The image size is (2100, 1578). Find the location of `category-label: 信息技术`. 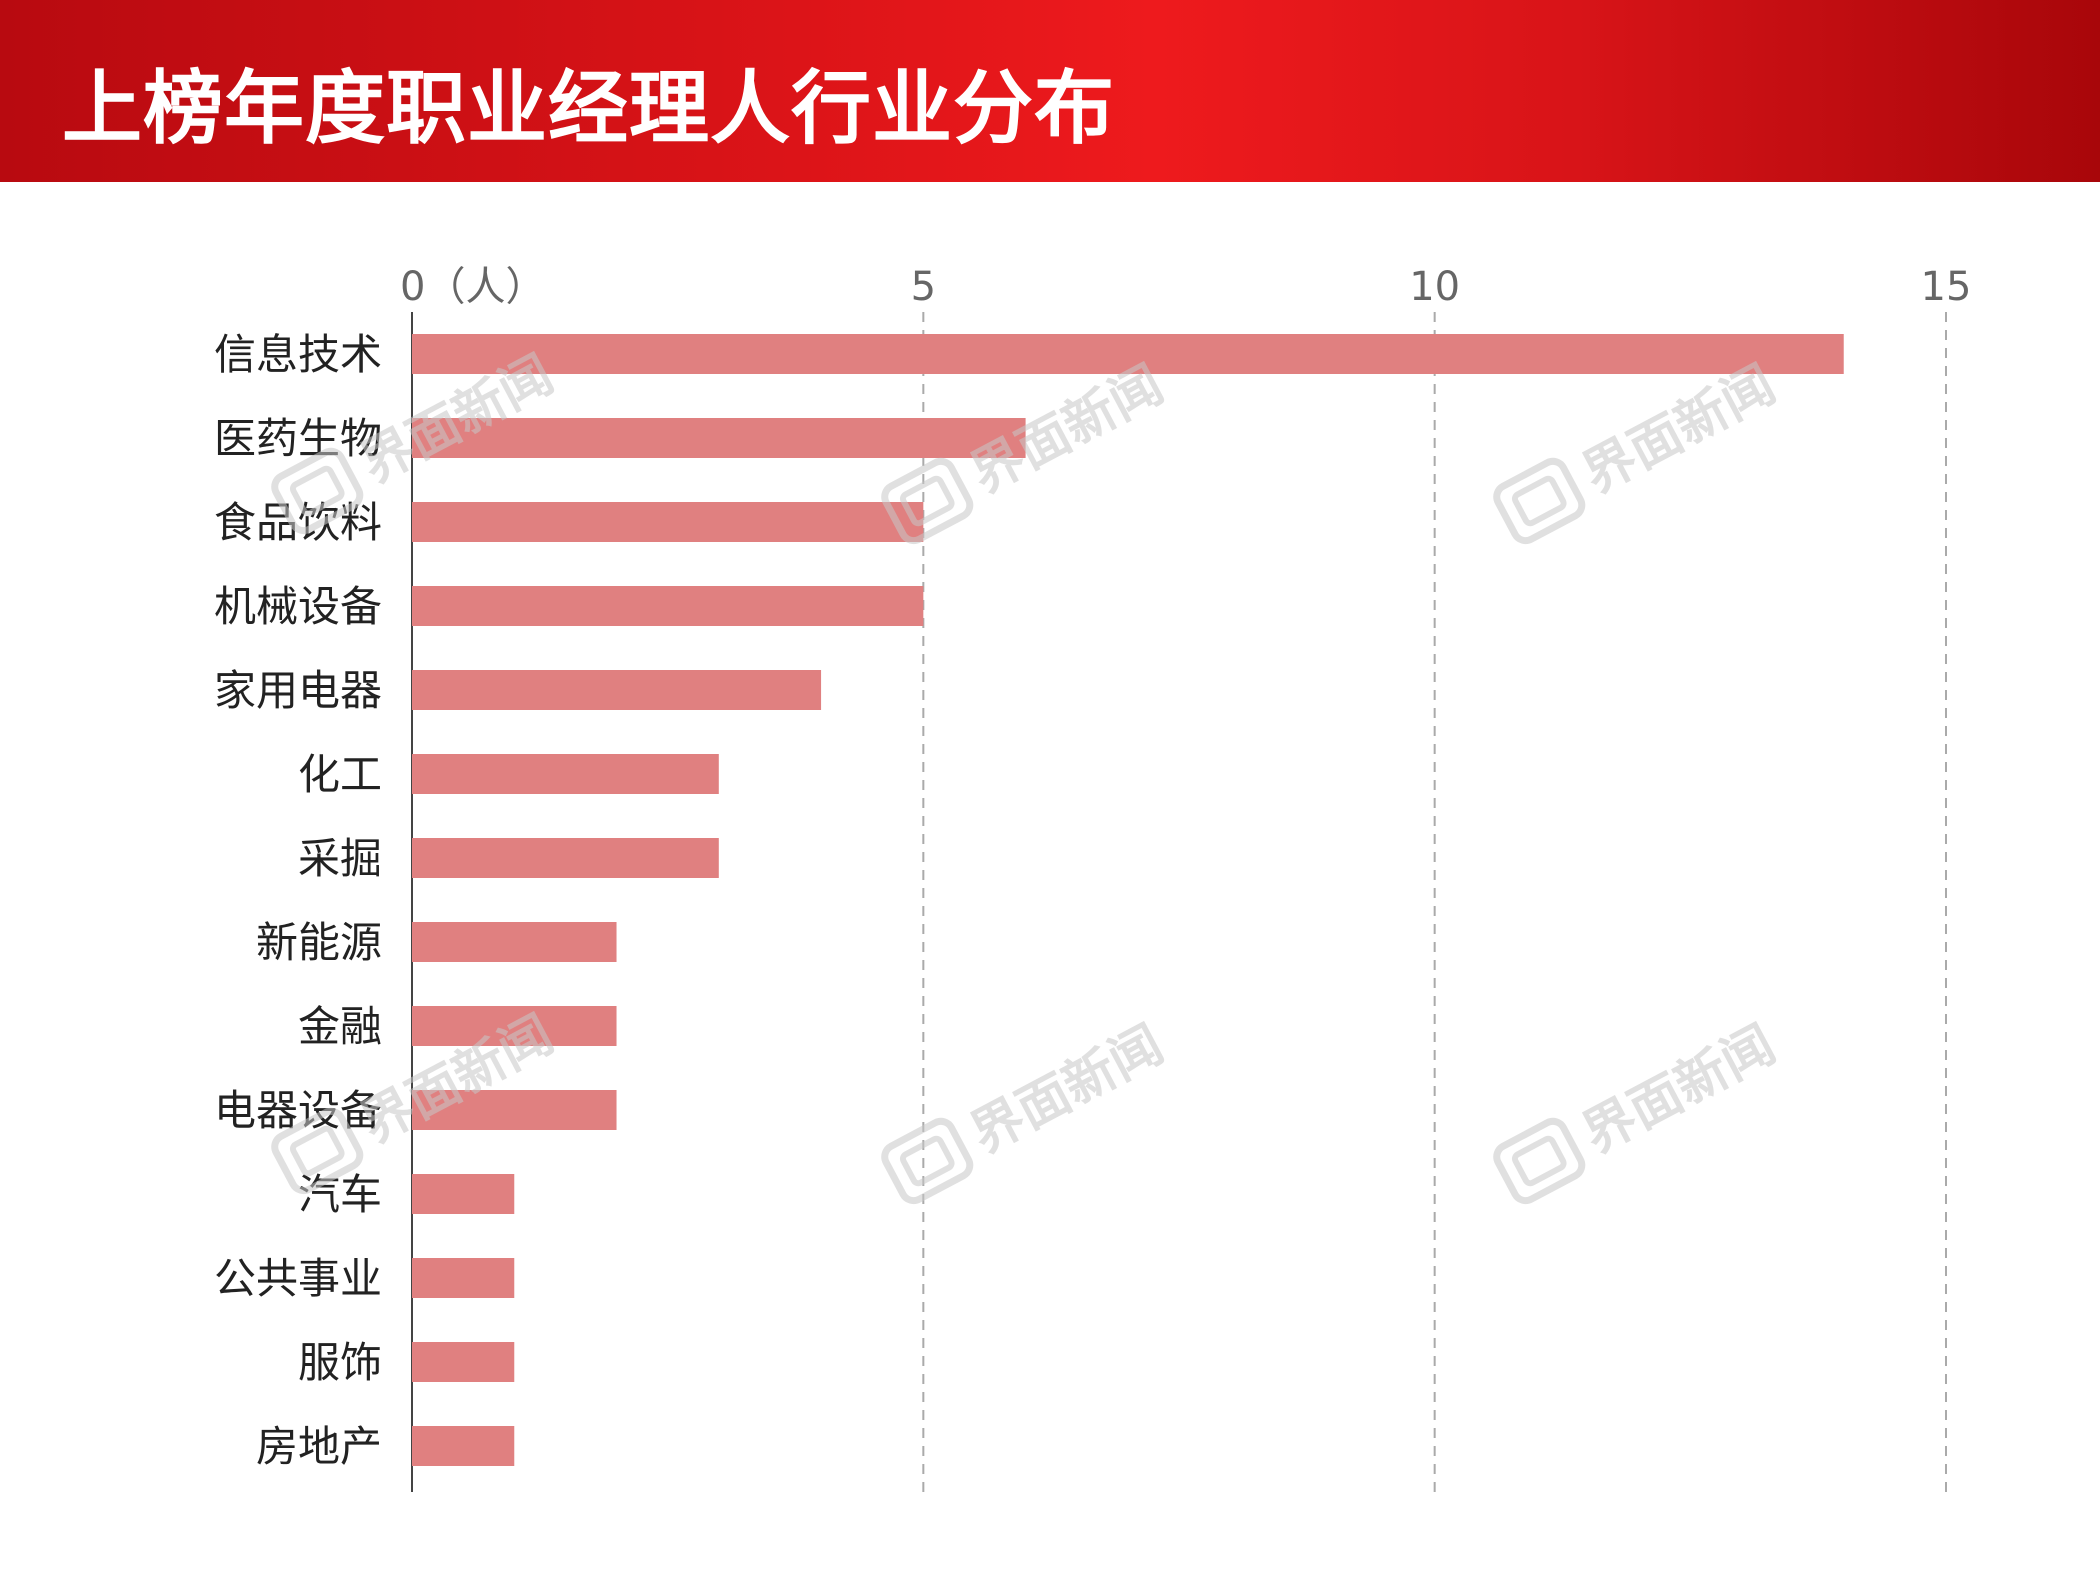

category-label: 信息技术 is located at coordinates (298, 354).